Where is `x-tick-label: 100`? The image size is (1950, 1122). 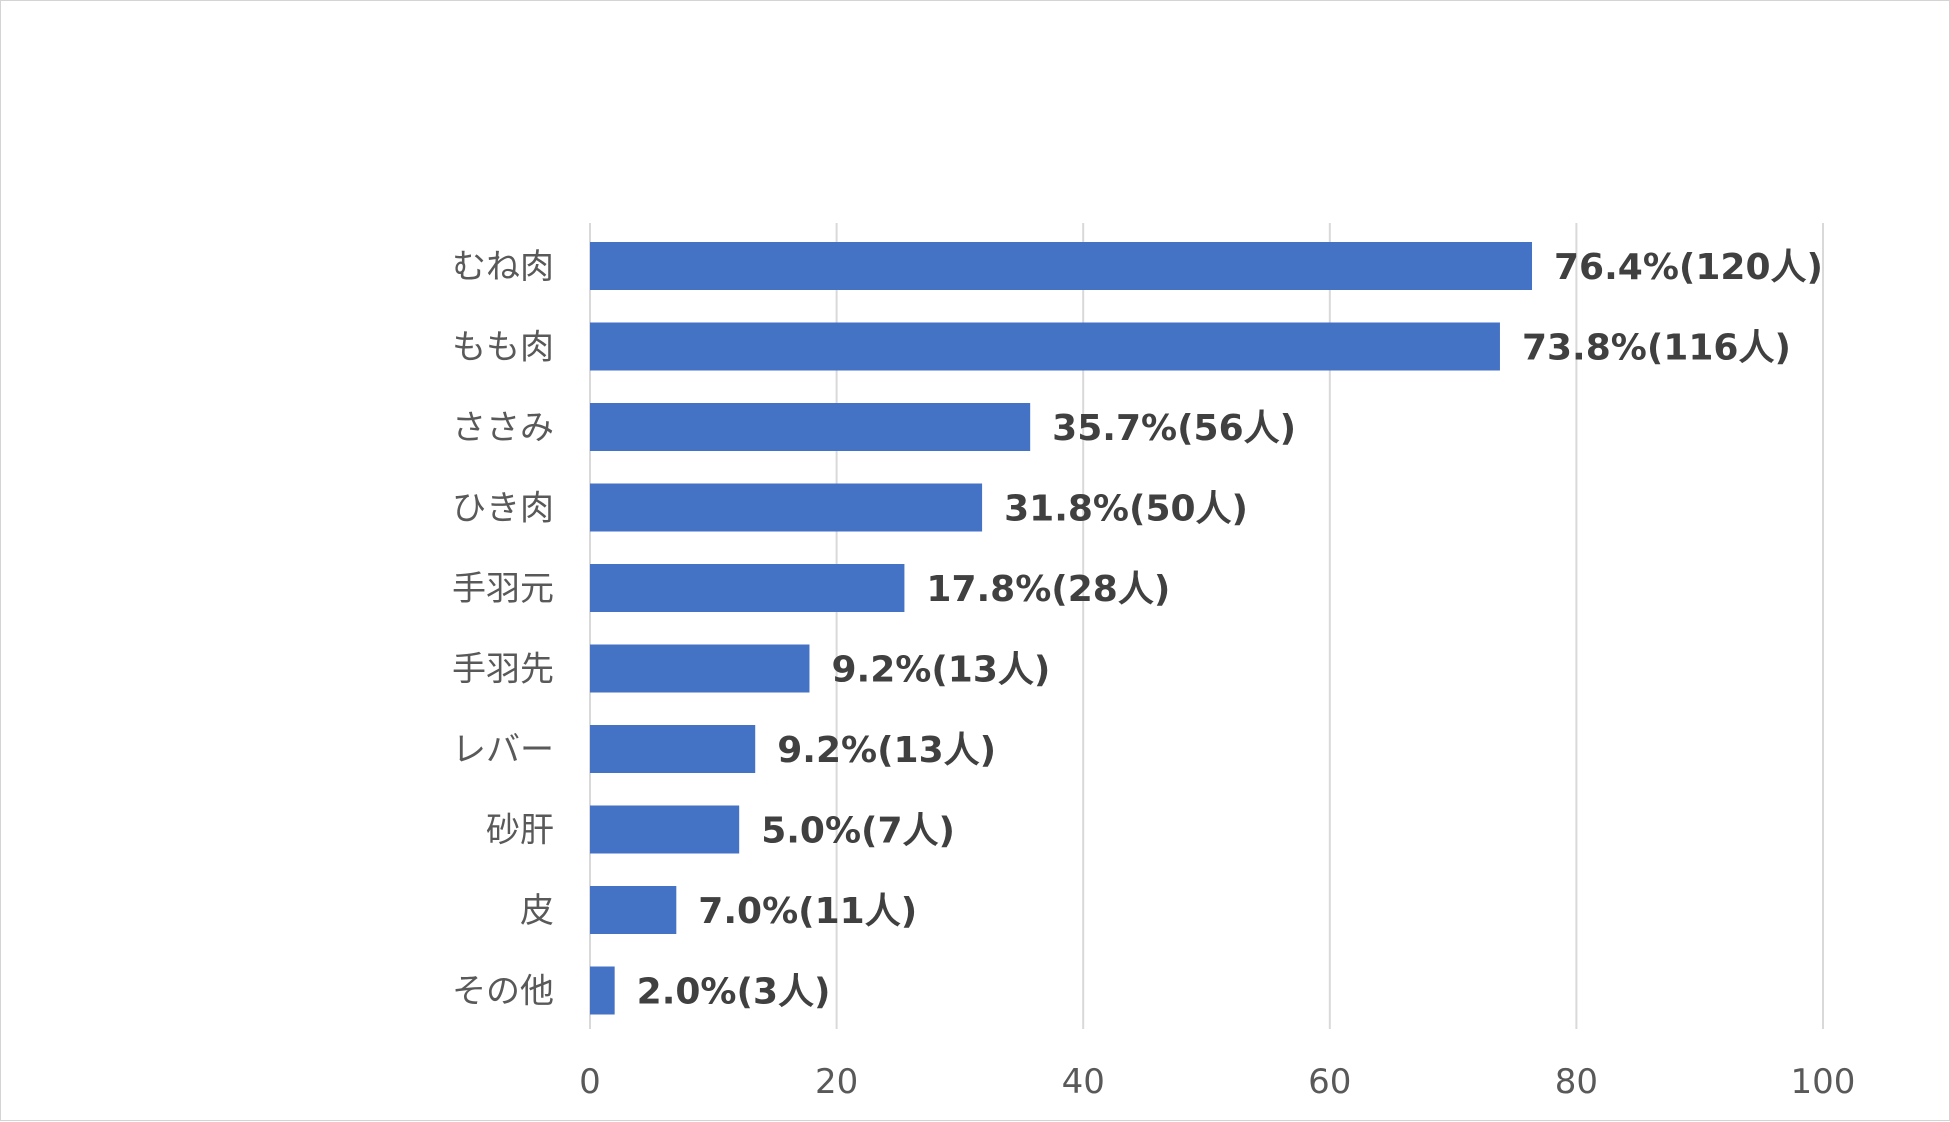
x-tick-label: 100 is located at coordinates (1823, 1082).